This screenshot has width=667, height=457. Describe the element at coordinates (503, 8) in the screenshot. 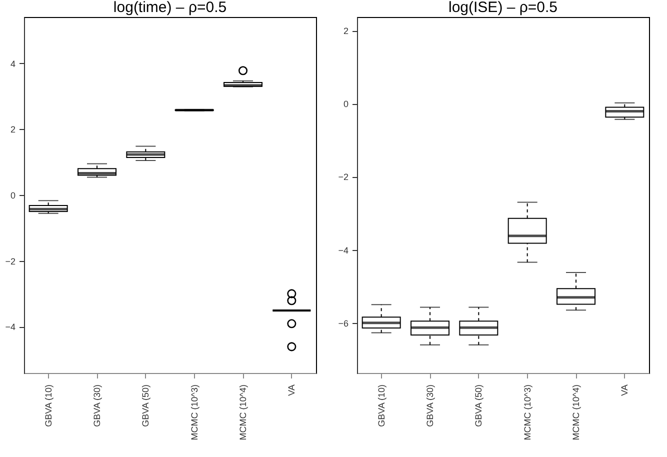

I see `chart-title: log(ISE) – ρ=0.5` at that location.